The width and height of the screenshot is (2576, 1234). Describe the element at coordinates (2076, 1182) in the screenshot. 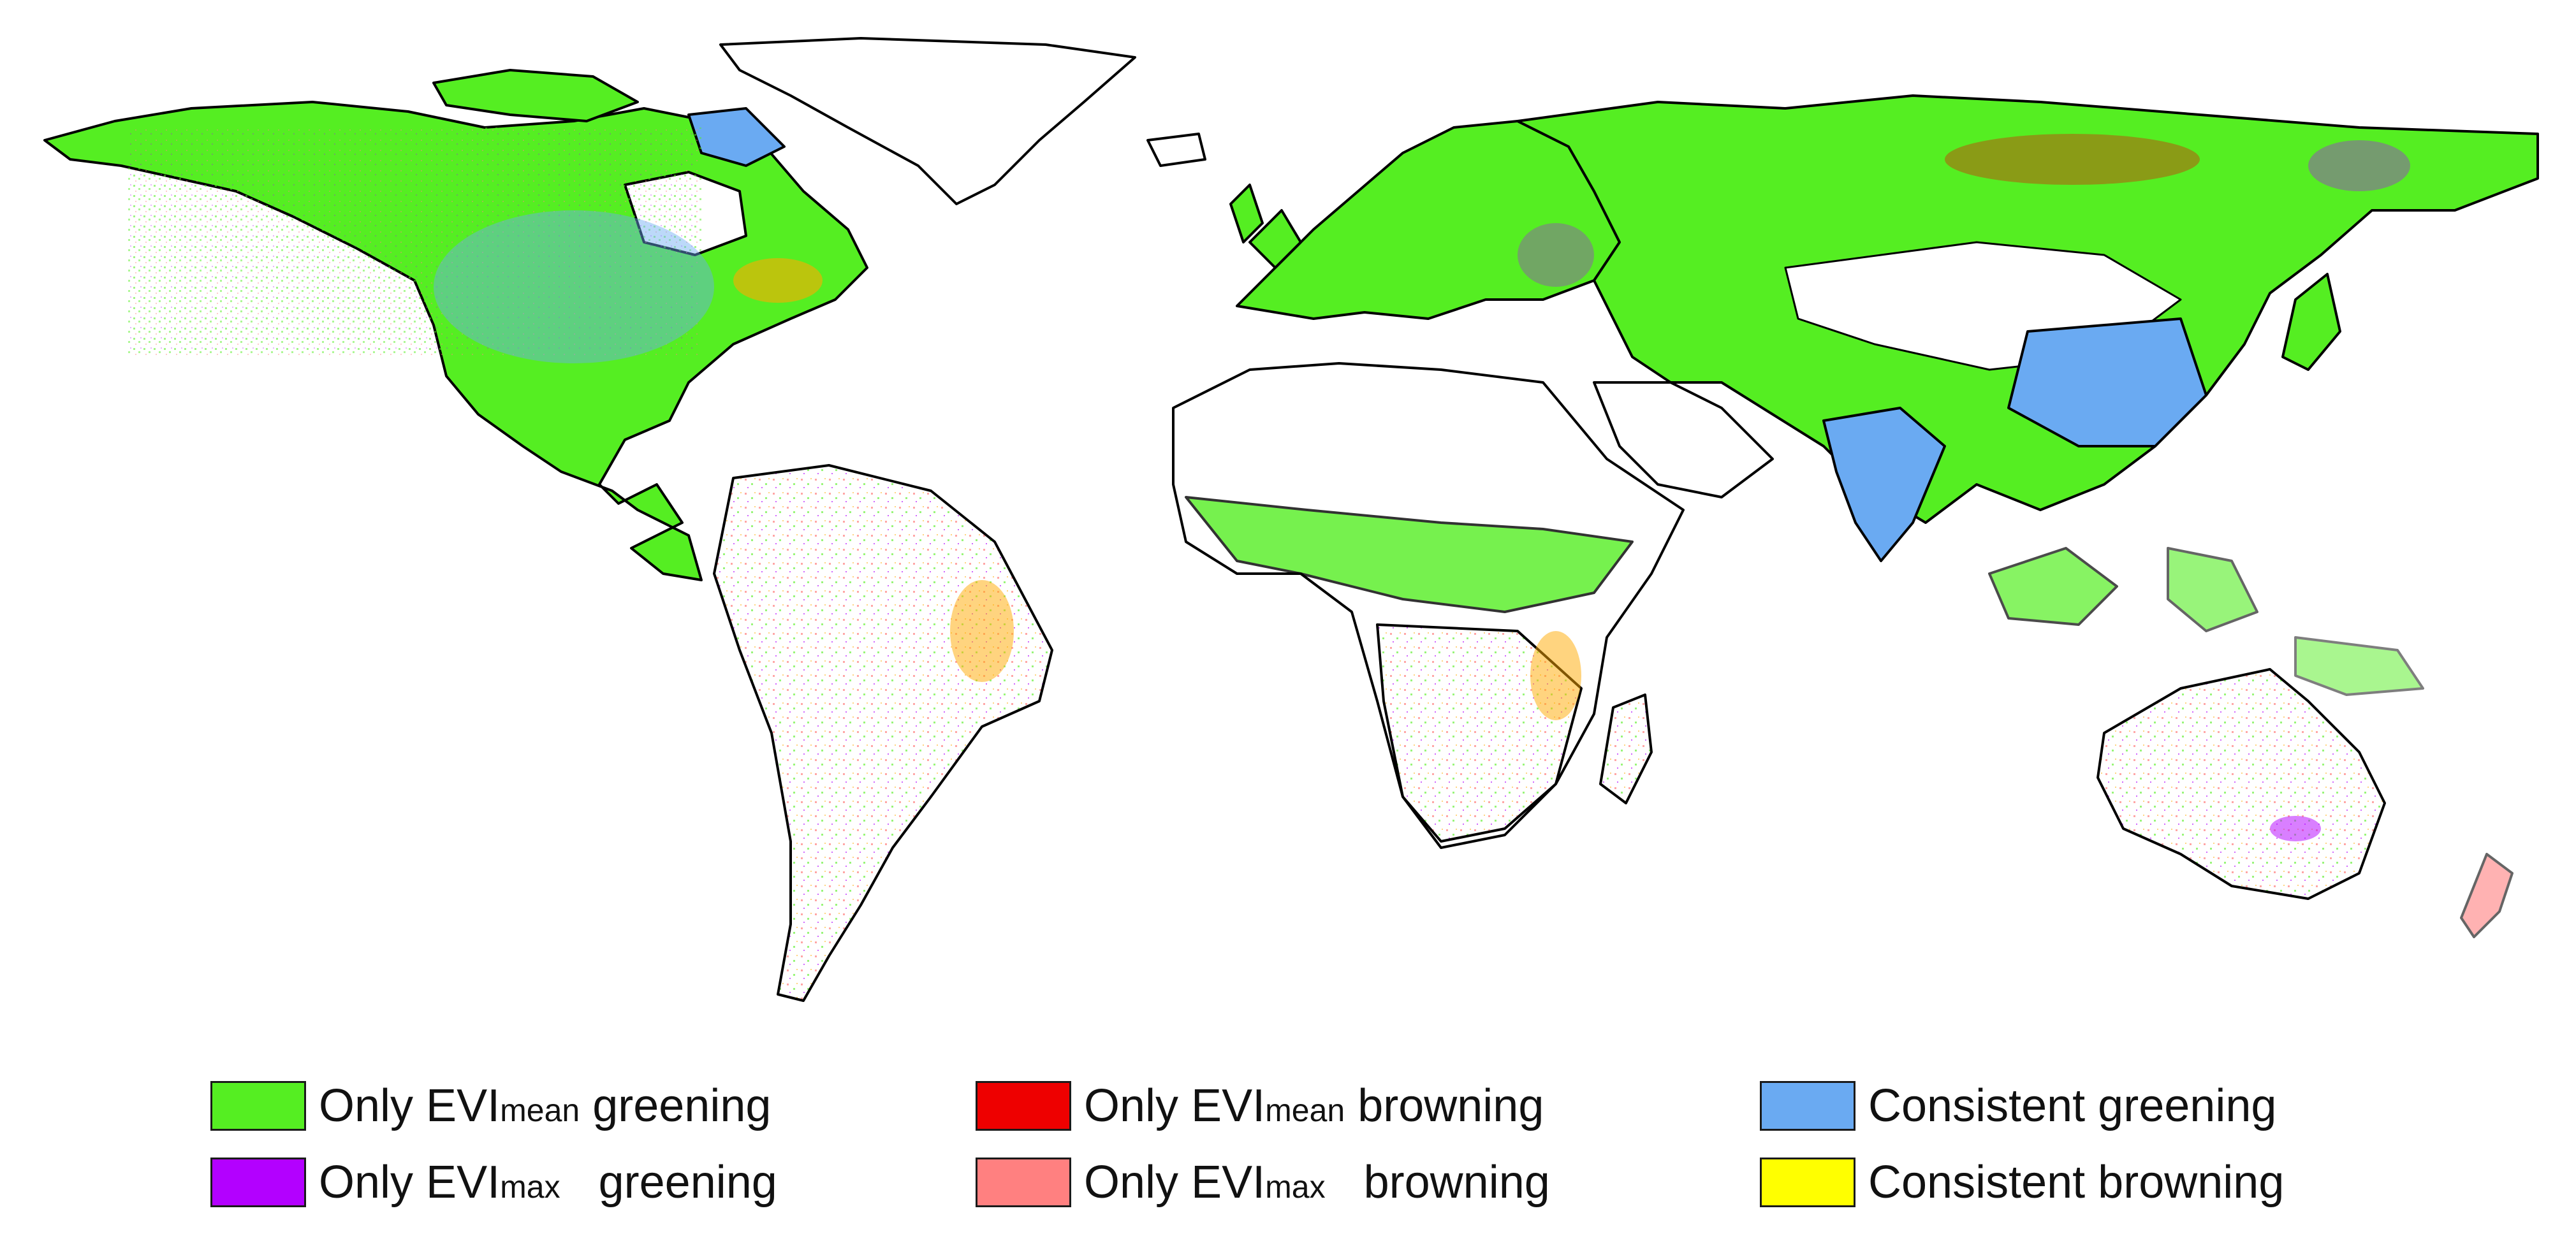

I see `legend-label: Consistent browning` at that location.